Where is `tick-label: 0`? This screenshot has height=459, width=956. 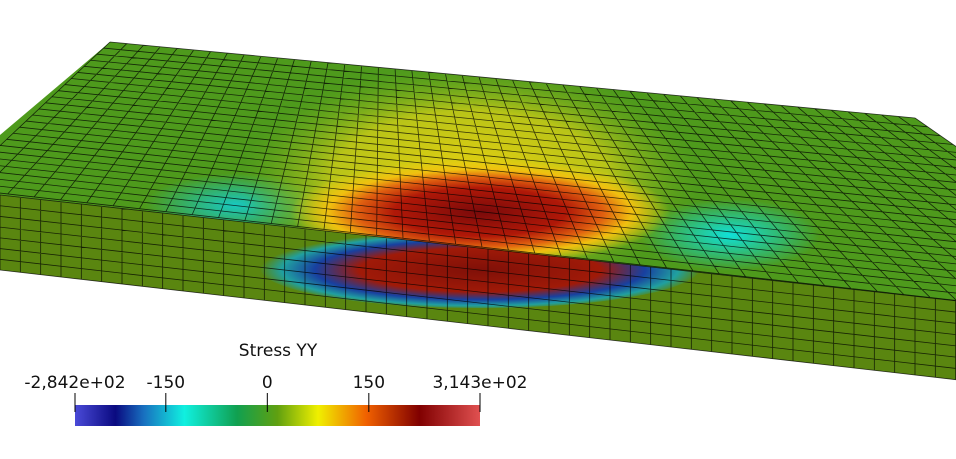
tick-label: 0 is located at coordinates (267, 383).